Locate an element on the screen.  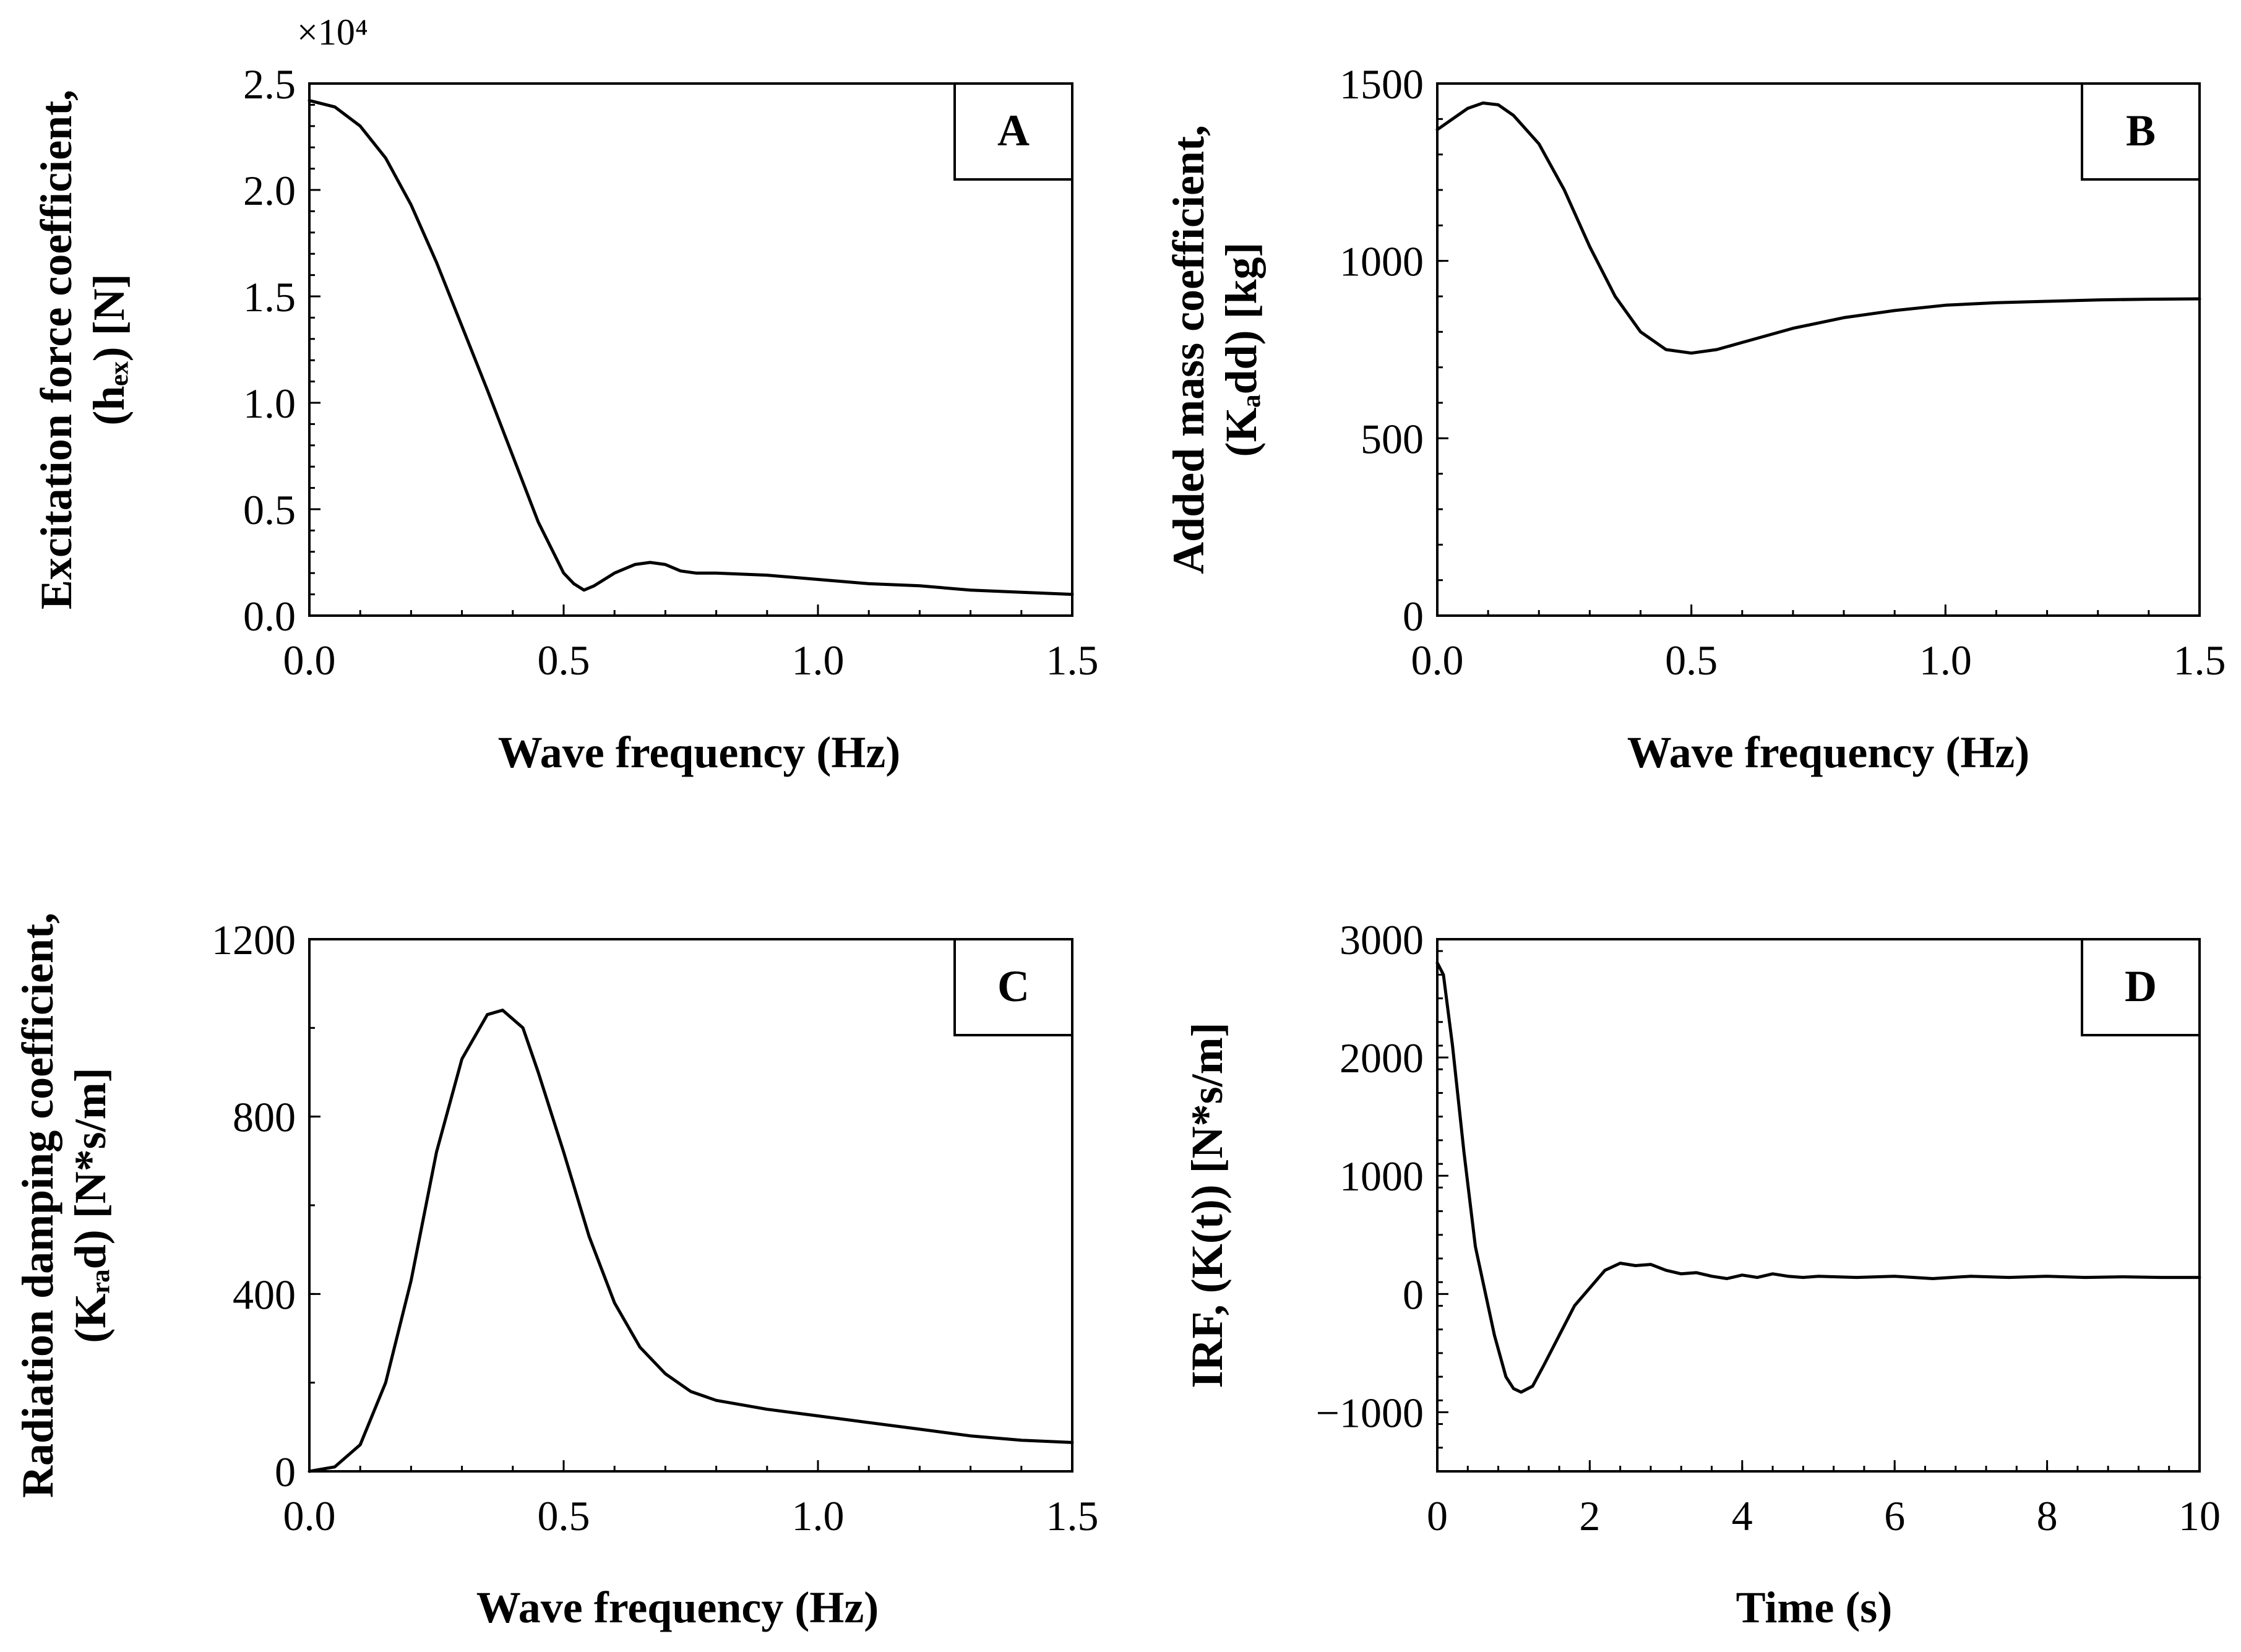
panel-c-ticks: 0.0 0.5 1.0 1.5 0 400 800 1200 is located at coordinates (656, 1228).